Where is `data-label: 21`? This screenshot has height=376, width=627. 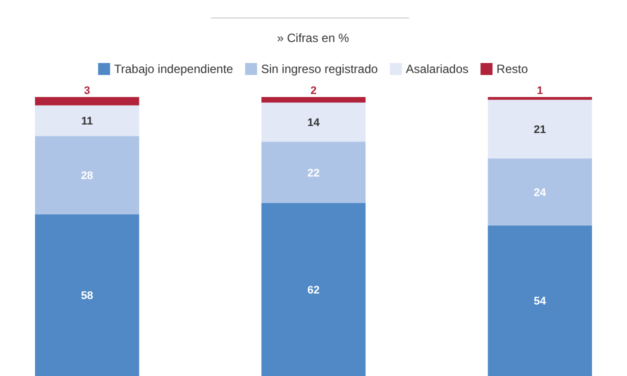 data-label: 21 is located at coordinates (540, 130).